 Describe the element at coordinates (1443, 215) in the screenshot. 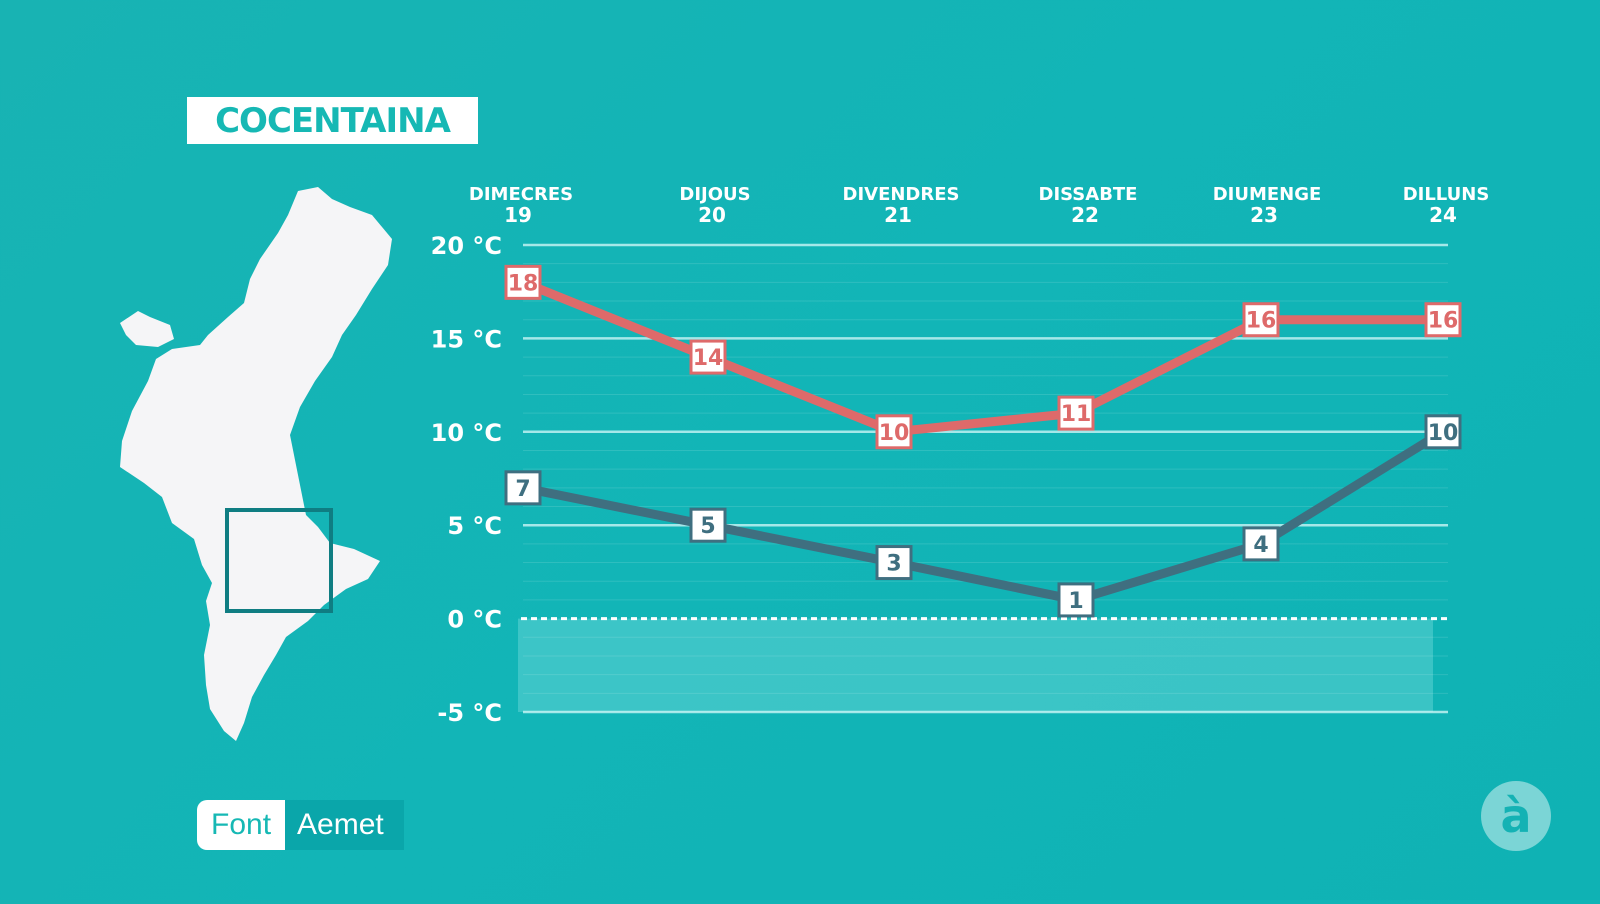

I see `day-date-label: 24` at that location.